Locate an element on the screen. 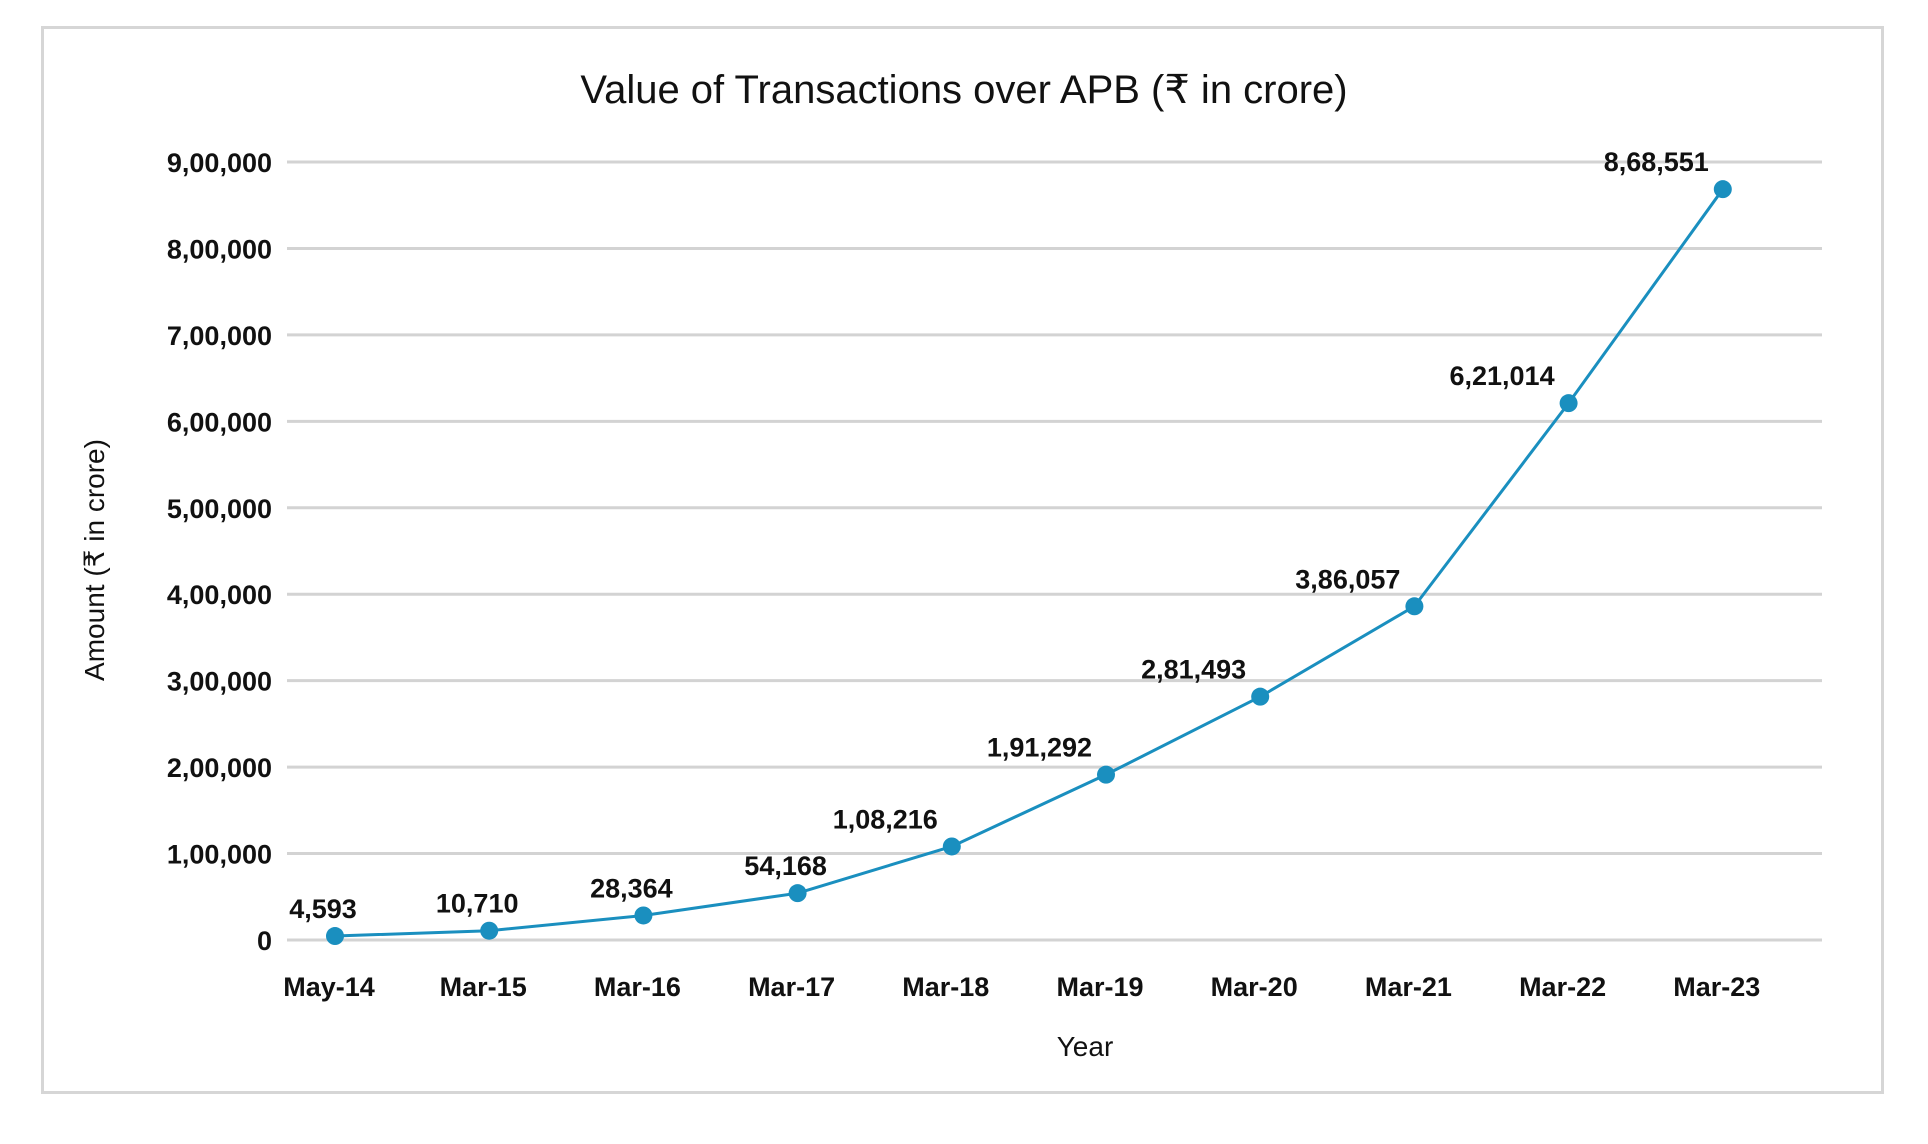  x-tick-label-1: Mar-15 is located at coordinates (483, 987).